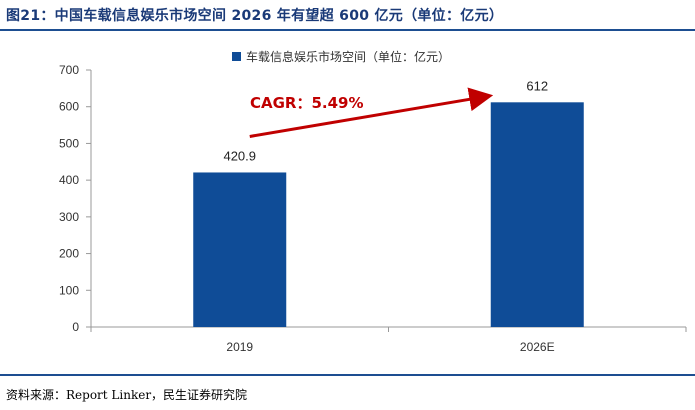 The height and width of the screenshot is (410, 695). I want to click on bar-2019, so click(240, 249).